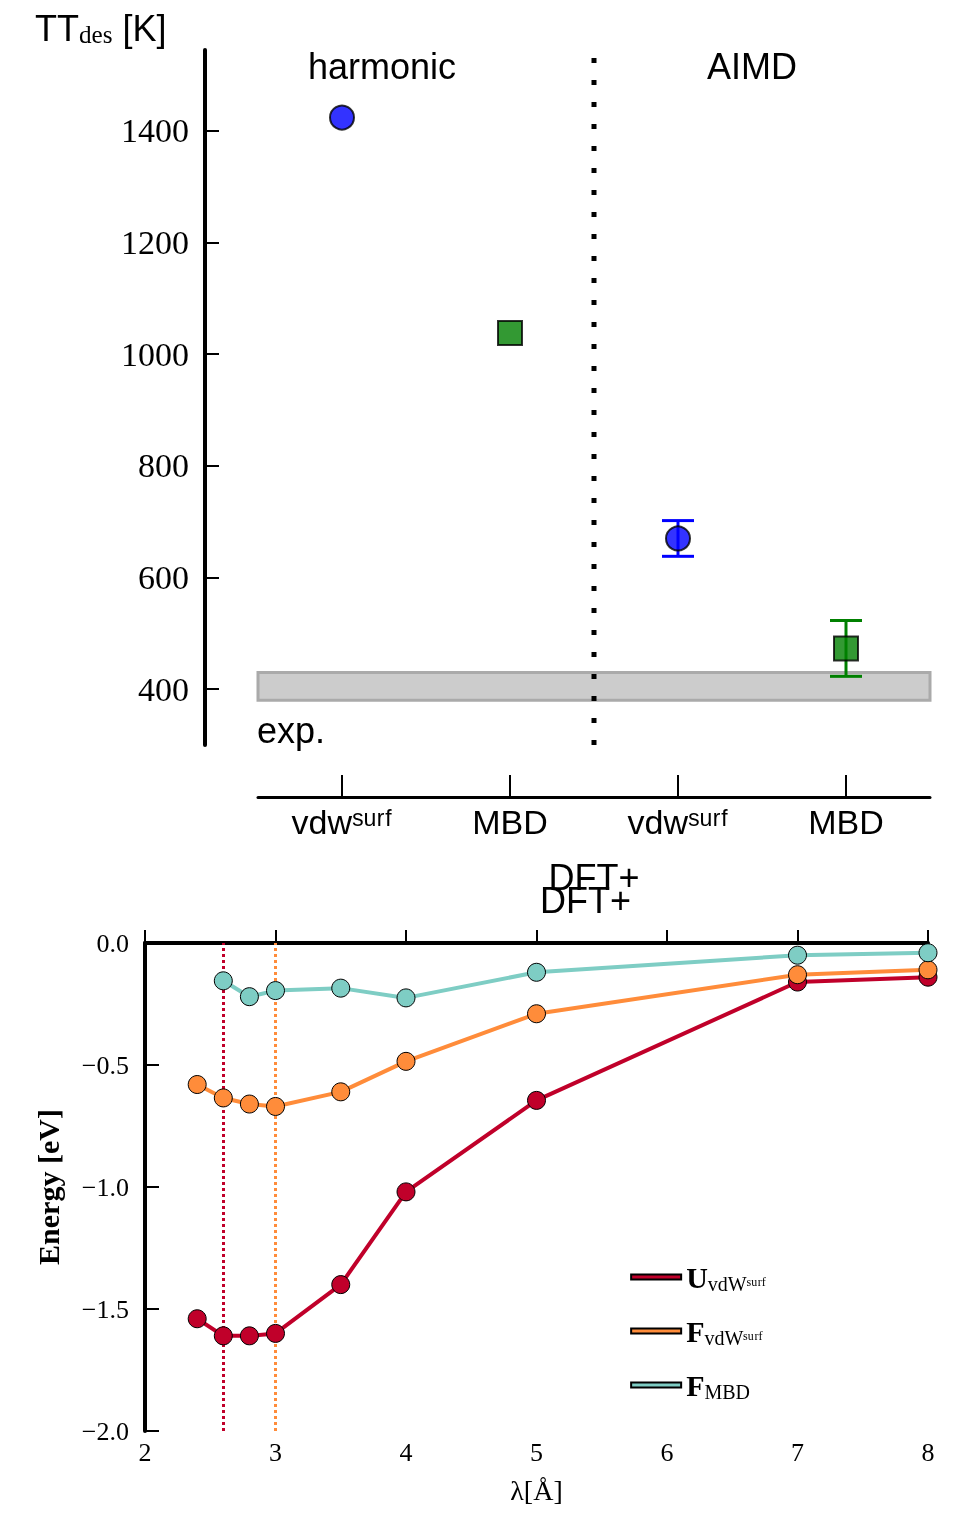 Image resolution: width=971 pixels, height=1517 pixels. I want to click on annotation: harmonic, so click(382, 66).